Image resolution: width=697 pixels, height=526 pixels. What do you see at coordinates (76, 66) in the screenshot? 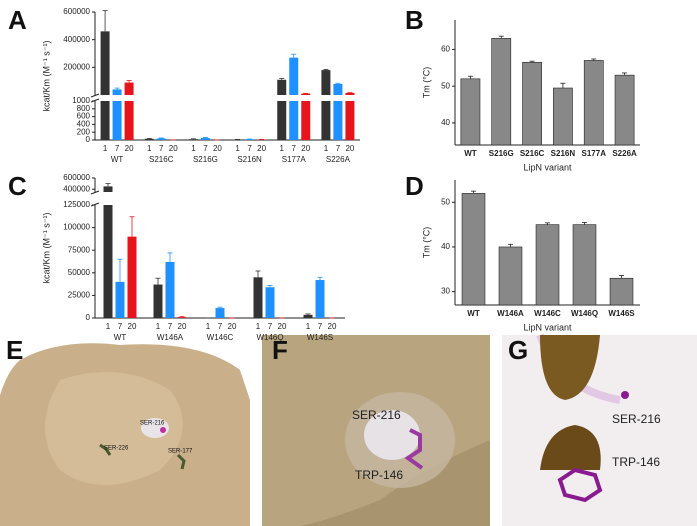
I see `y-tick-label: 200000` at bounding box center [76, 66].